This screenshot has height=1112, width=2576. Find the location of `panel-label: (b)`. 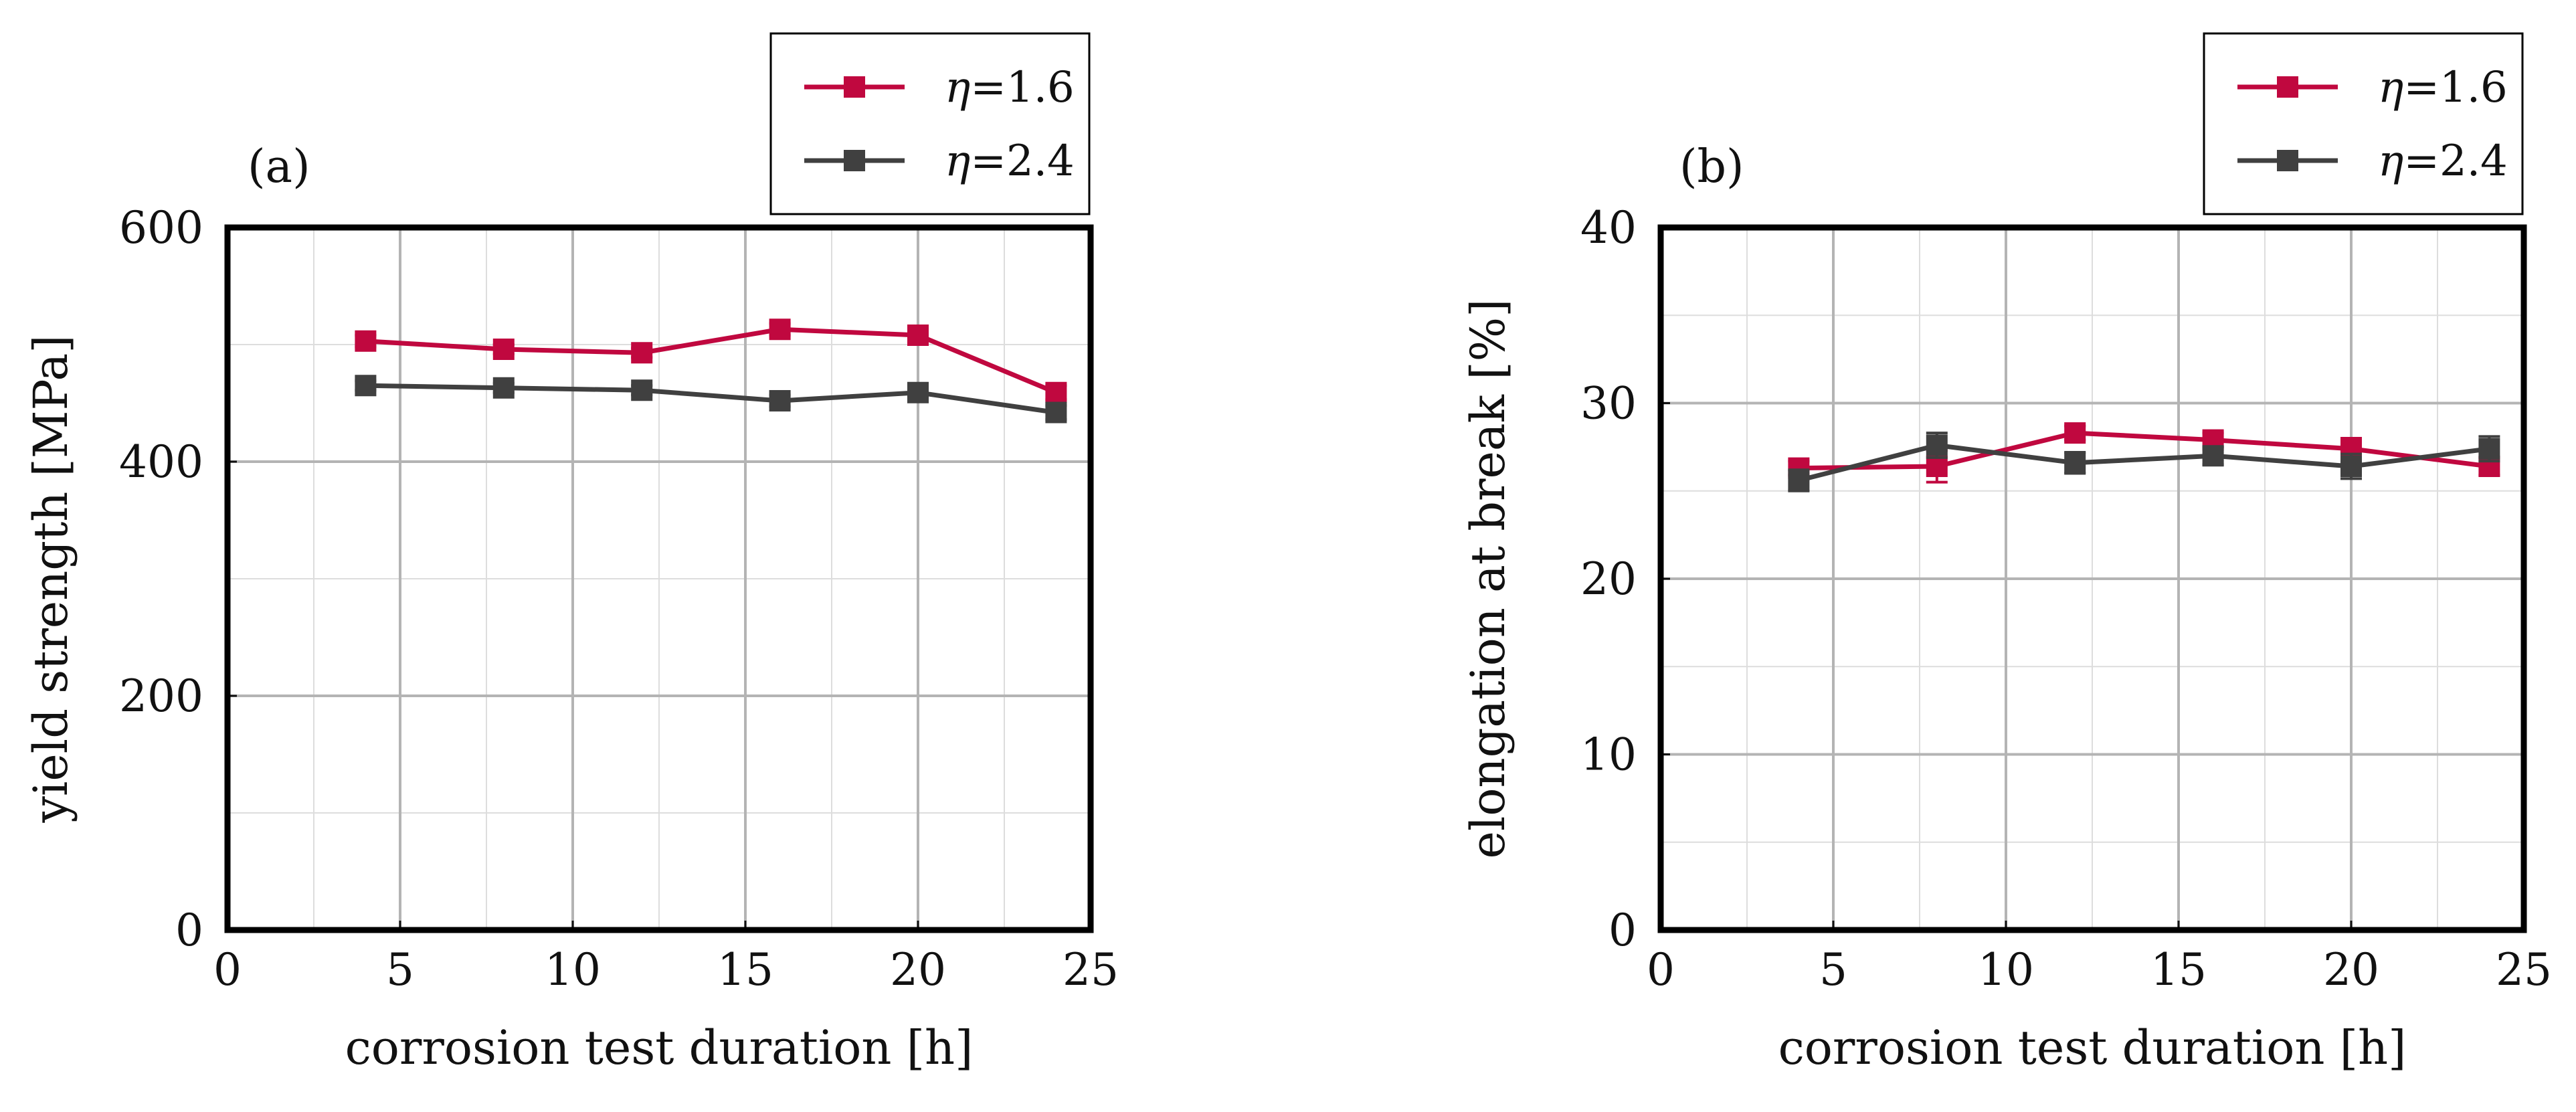

panel-label: (b) is located at coordinates (1711, 167).